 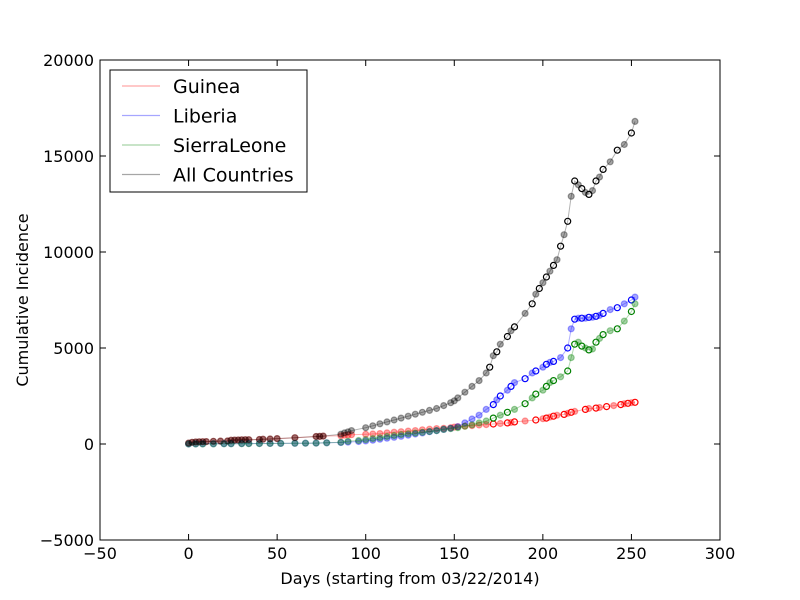 What do you see at coordinates (454, 553) in the screenshot?
I see `x-tick-label: 150` at bounding box center [454, 553].